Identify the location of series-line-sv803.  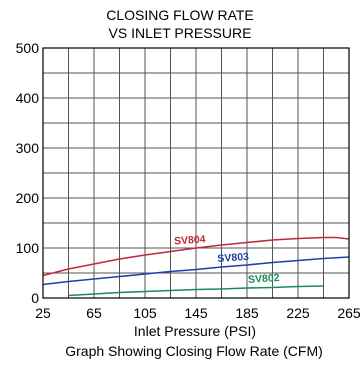
(196, 271).